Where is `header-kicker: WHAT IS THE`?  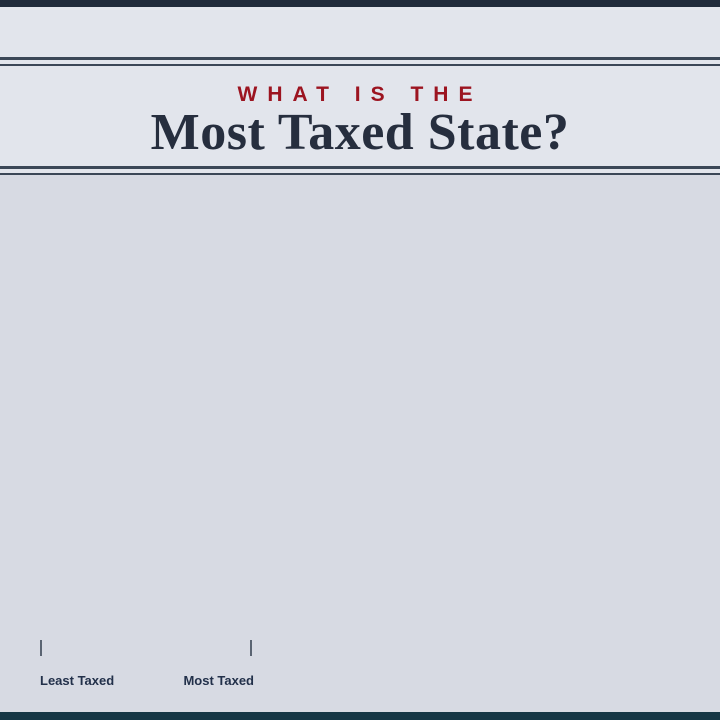 header-kicker: WHAT IS THE is located at coordinates (360, 94).